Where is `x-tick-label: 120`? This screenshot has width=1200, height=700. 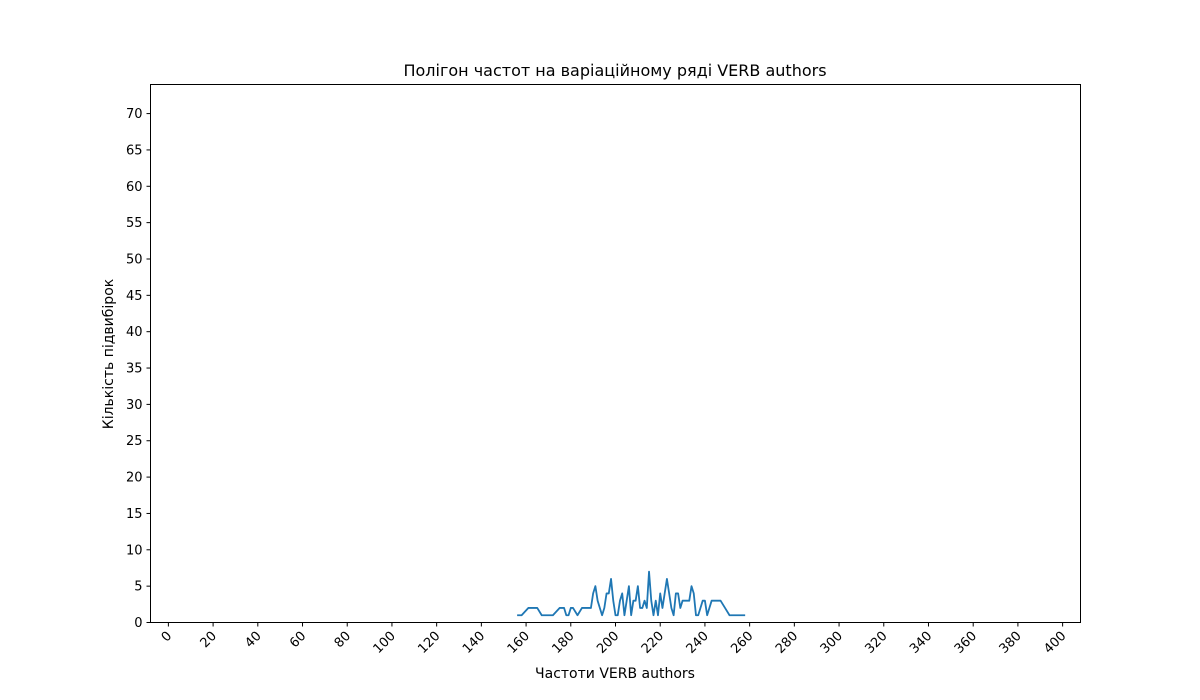
x-tick-label: 120 is located at coordinates (429, 643).